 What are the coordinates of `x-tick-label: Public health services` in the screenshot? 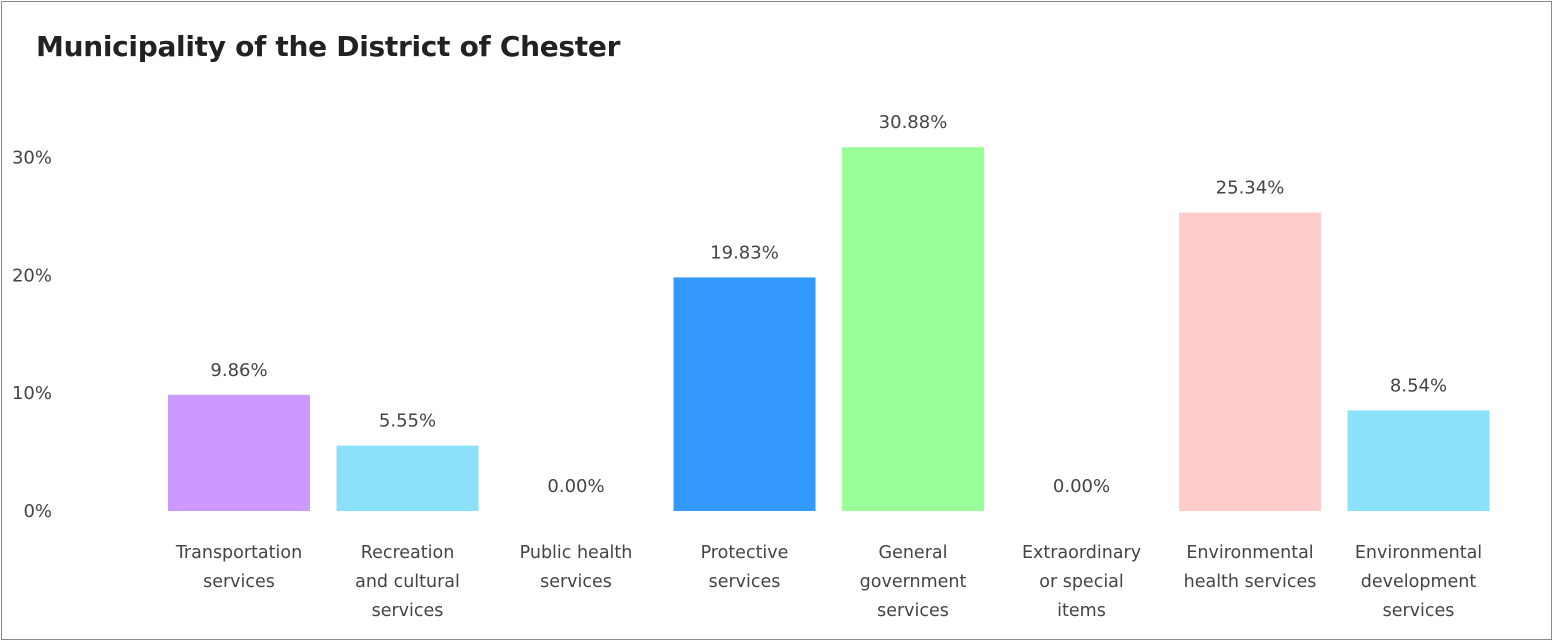 It's located at (576, 567).